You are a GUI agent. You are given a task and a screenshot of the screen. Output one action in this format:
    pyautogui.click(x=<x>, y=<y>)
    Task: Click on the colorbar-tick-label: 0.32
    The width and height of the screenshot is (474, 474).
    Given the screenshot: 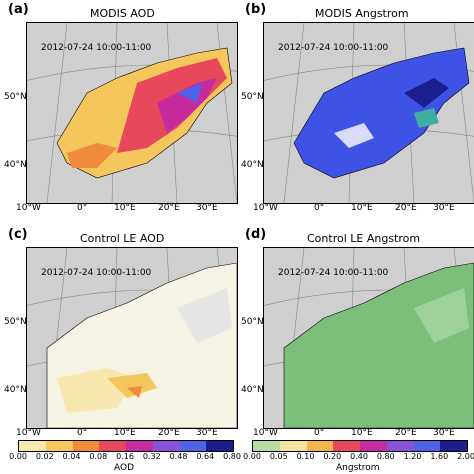 What is the action you would take?
    pyautogui.click(x=151, y=456)
    